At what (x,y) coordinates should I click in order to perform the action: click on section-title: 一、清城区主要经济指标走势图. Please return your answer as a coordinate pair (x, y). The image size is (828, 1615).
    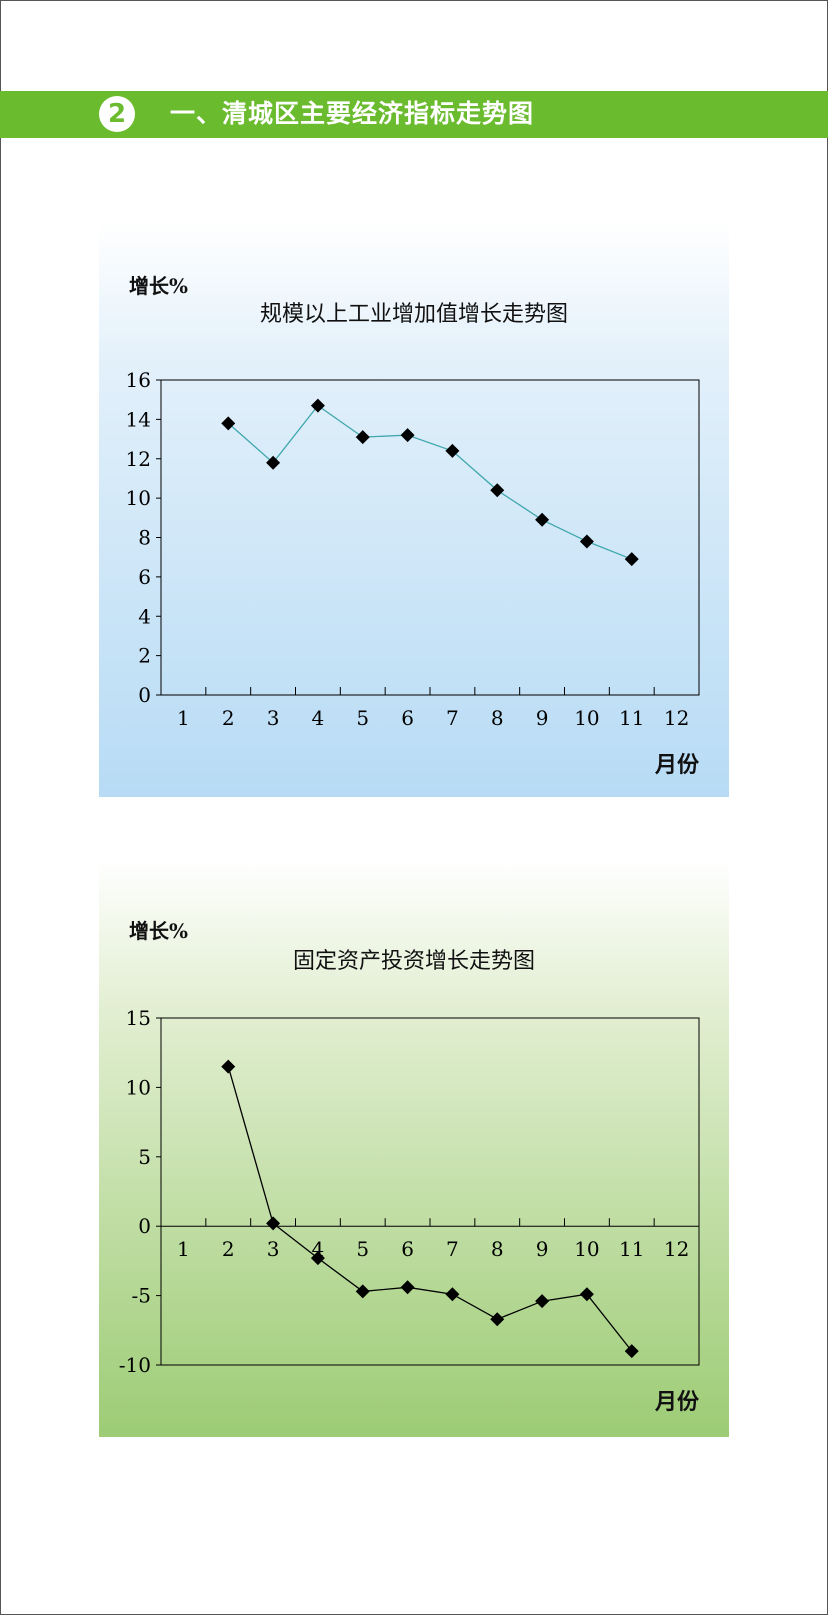
    Looking at the image, I should click on (352, 113).